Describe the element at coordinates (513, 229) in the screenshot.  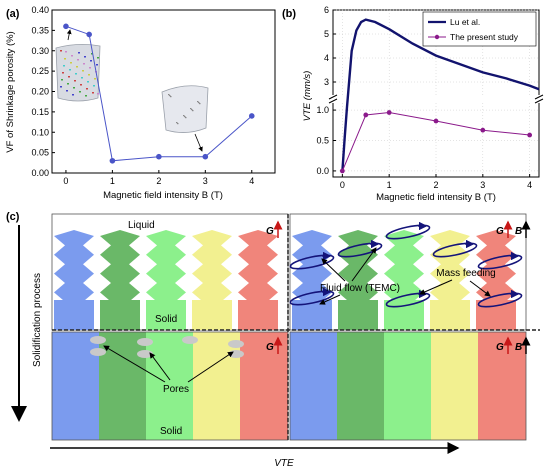
I see `gradient-field-indicator-tr: G B` at that location.